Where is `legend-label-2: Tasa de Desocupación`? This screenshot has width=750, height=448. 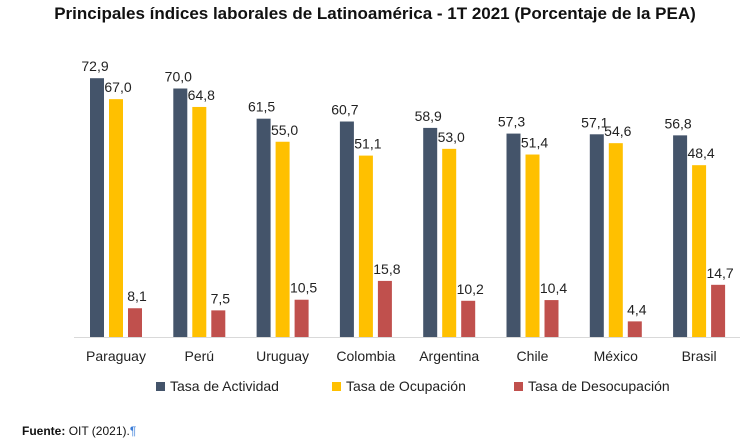 legend-label-2: Tasa de Desocupación is located at coordinates (599, 386).